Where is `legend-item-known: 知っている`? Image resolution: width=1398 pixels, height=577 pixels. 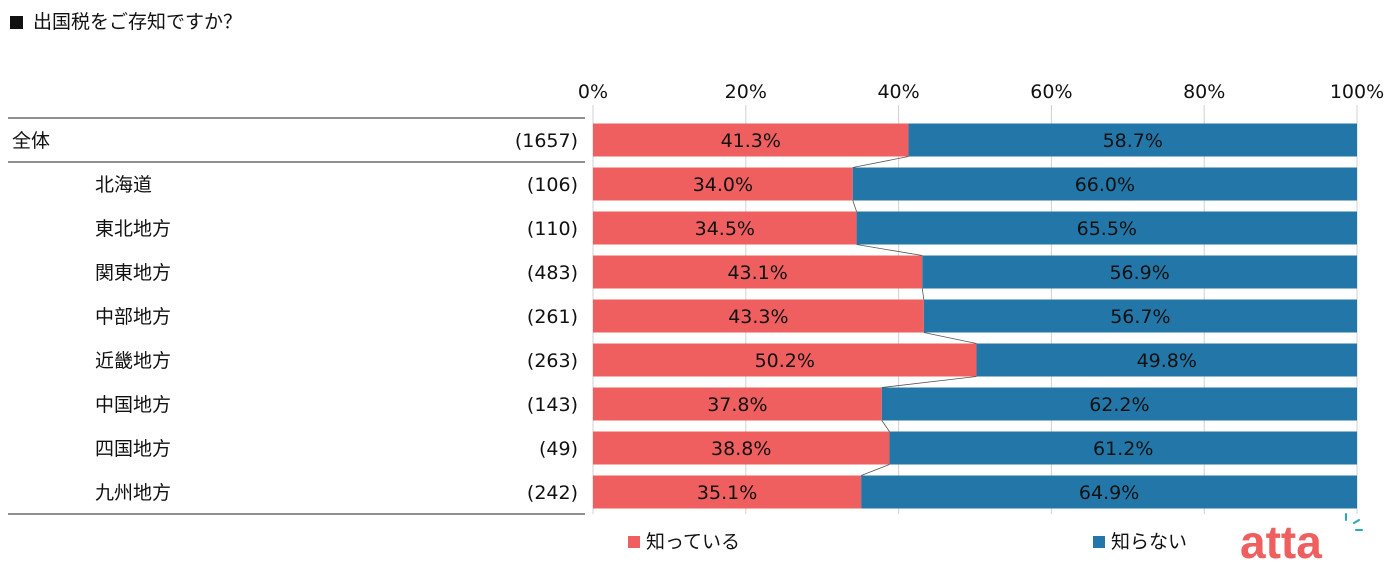 legend-item-known: 知っている is located at coordinates (684, 542).